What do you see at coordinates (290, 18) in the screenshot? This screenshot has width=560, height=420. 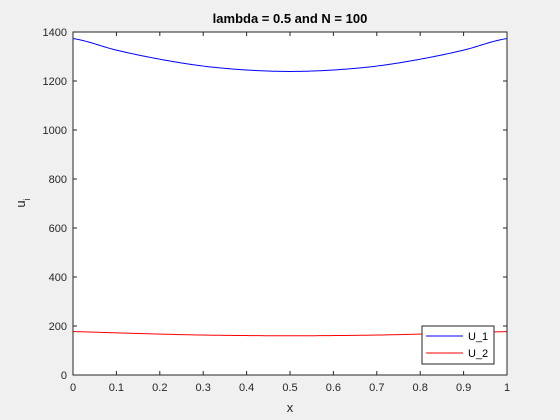 I see `chart-title: lambda = 0.5 and N = 100` at bounding box center [290, 18].